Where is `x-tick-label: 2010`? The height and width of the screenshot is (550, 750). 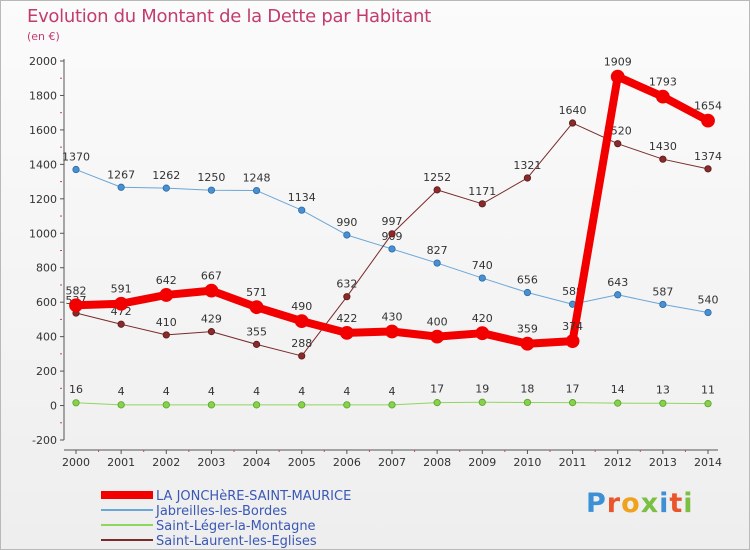 x-tick-label: 2010 is located at coordinates (527, 462).